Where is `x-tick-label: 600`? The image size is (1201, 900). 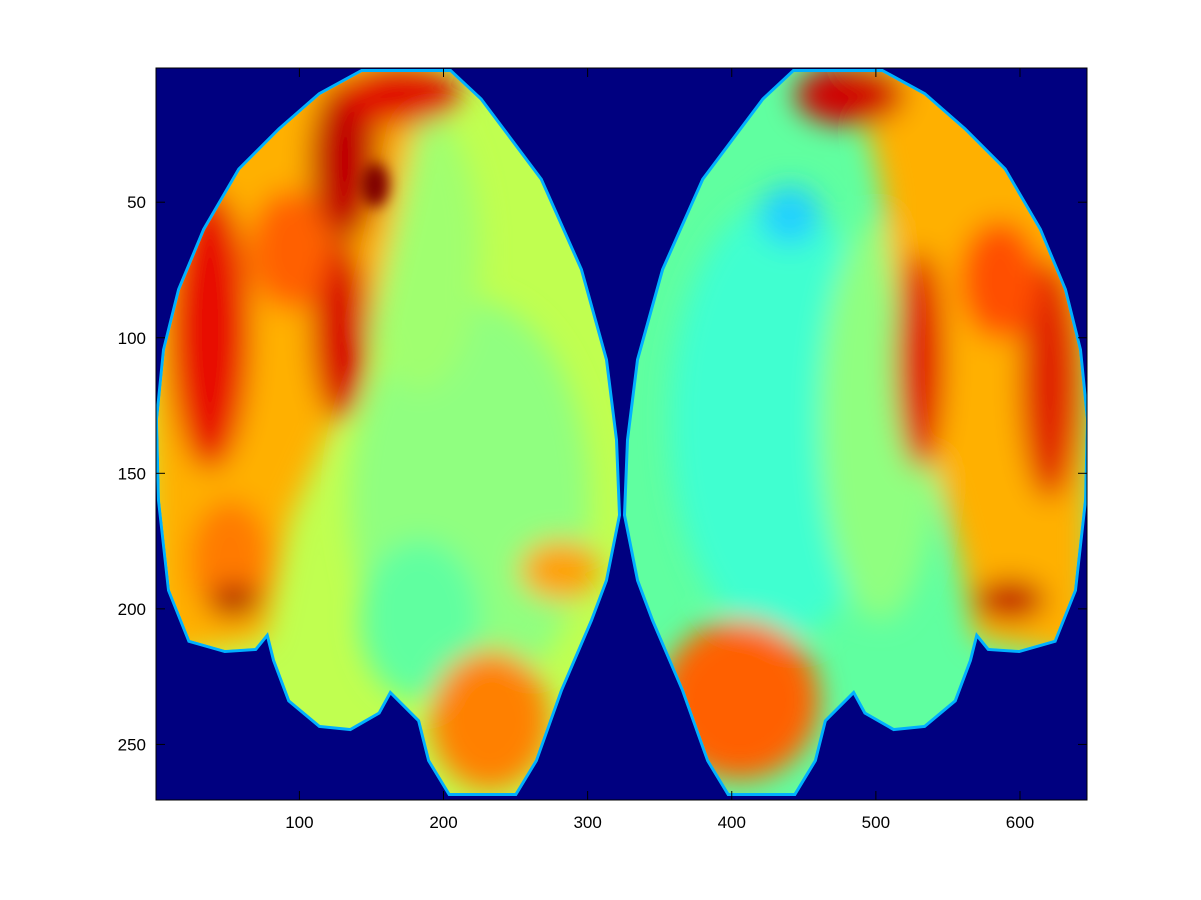 x-tick-label: 600 is located at coordinates (1020, 822).